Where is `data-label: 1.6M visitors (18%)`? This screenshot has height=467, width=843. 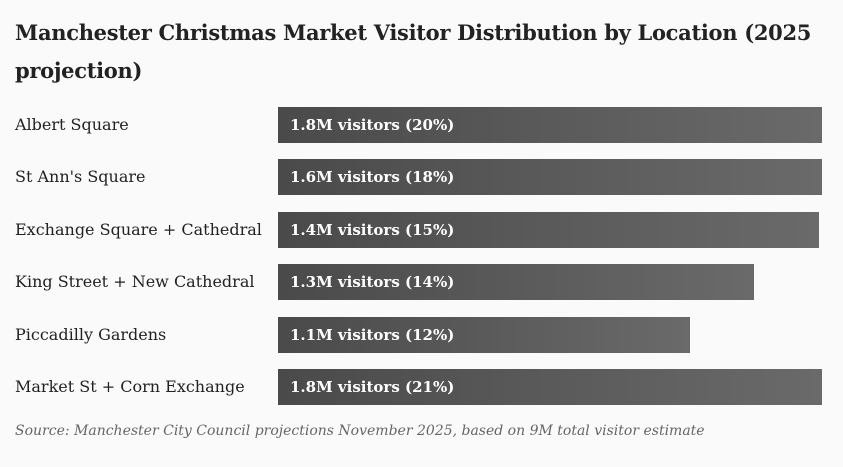
data-label: 1.6M visitors (18%) is located at coordinates (372, 177).